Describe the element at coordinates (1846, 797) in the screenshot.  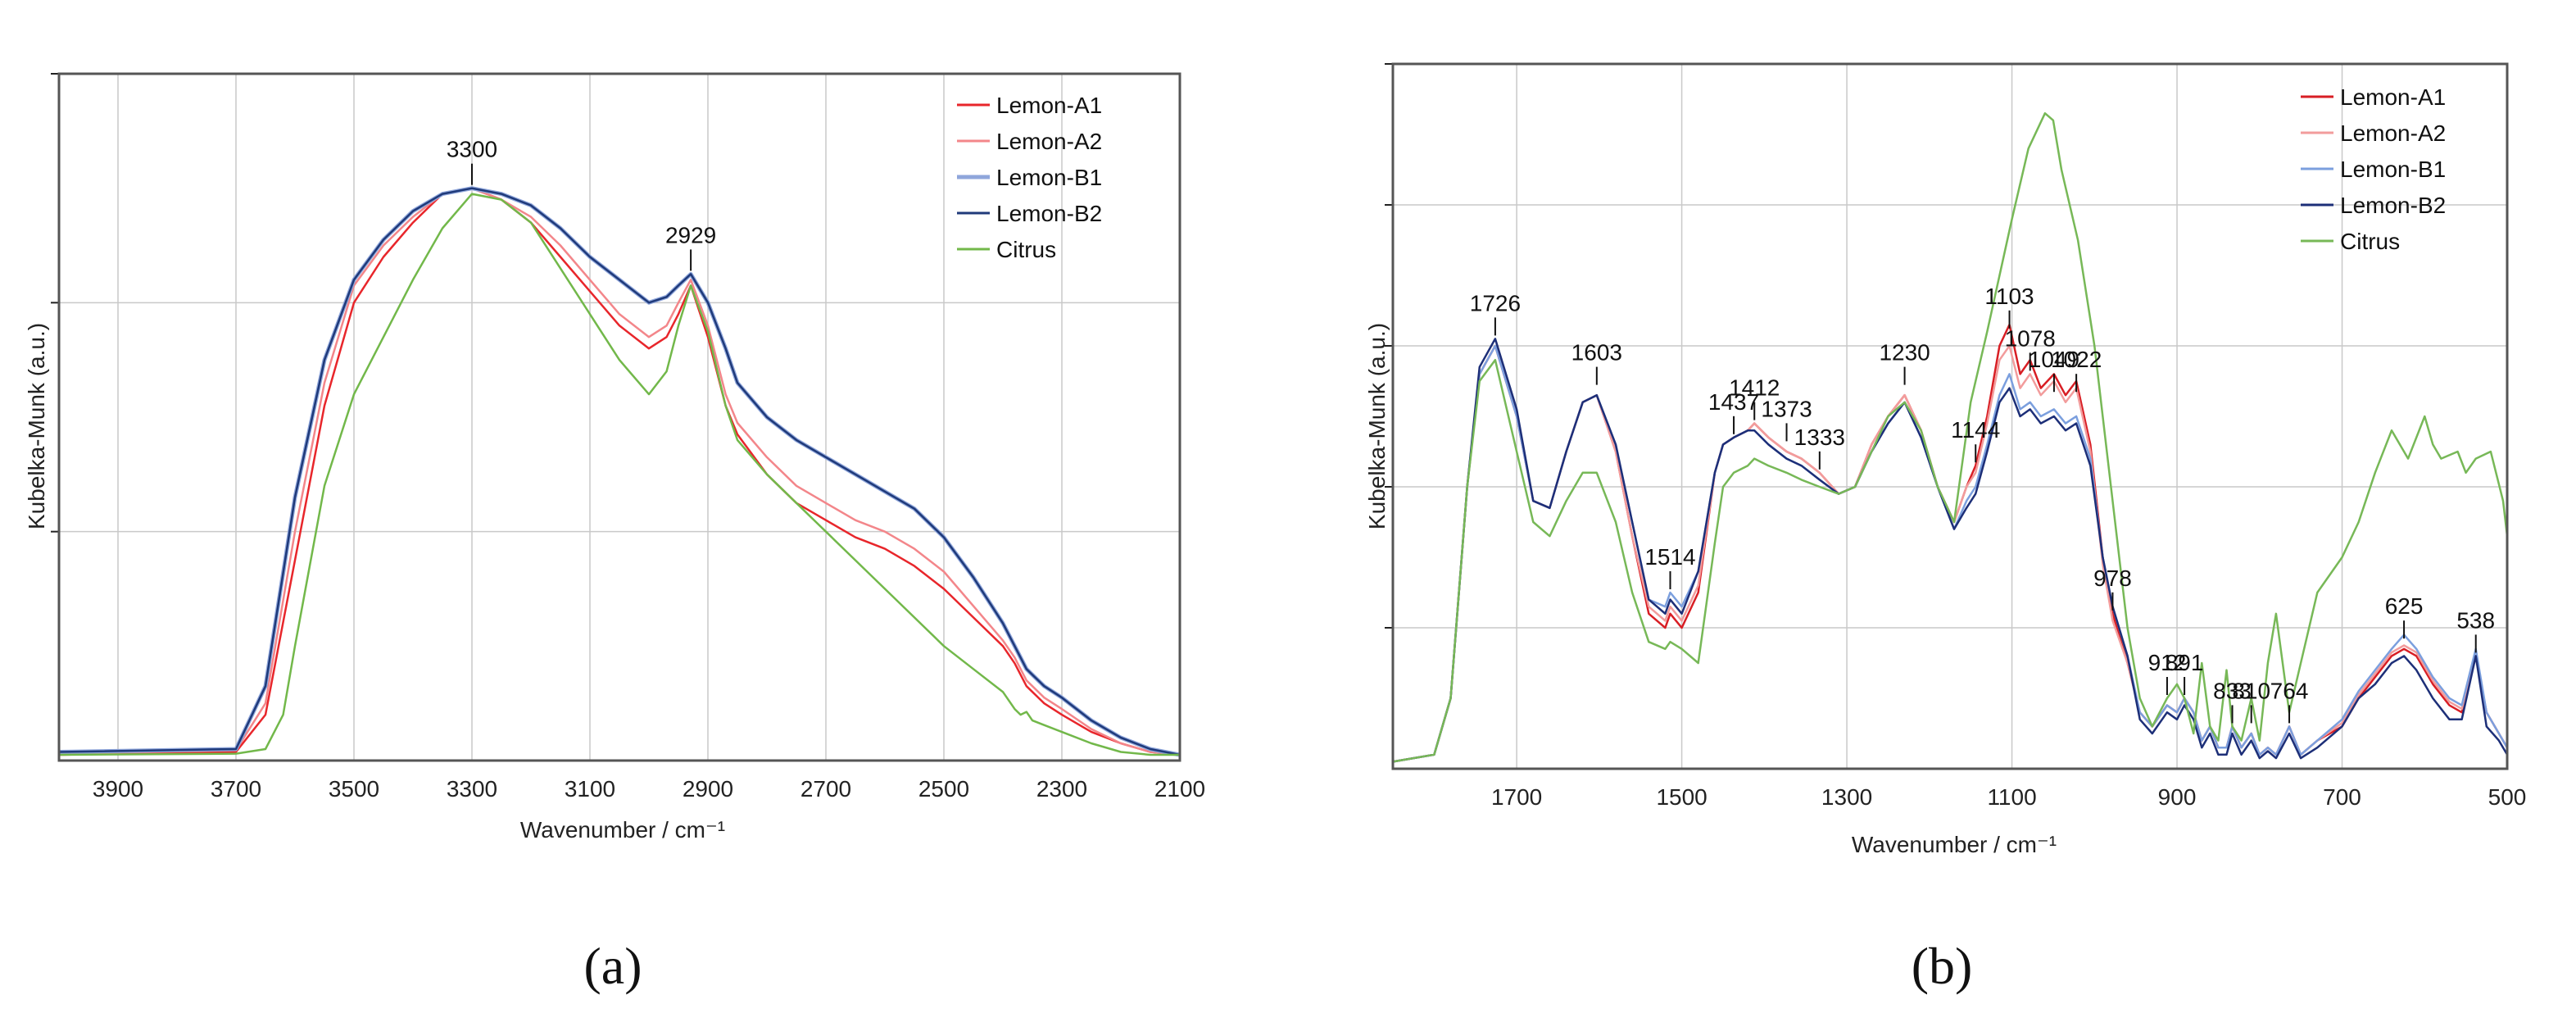
I see `p1-x-tick-label: 1300` at that location.